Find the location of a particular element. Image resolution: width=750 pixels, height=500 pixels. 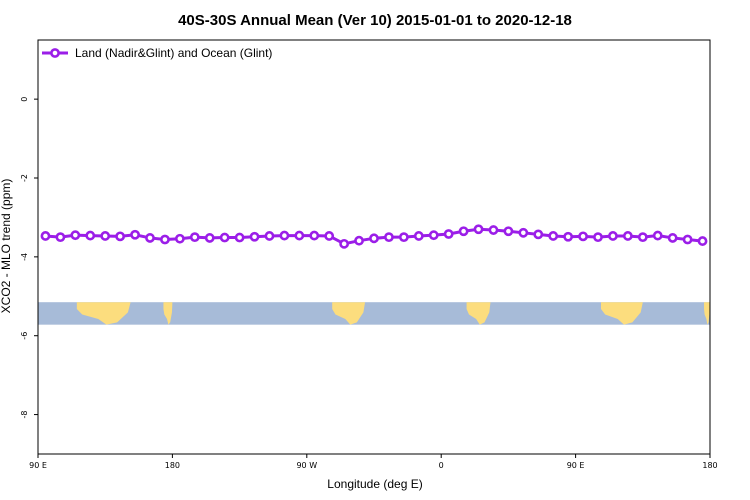

legend: Land (Nadir&Glint) and Ocean (Glint) is located at coordinates (157, 53).